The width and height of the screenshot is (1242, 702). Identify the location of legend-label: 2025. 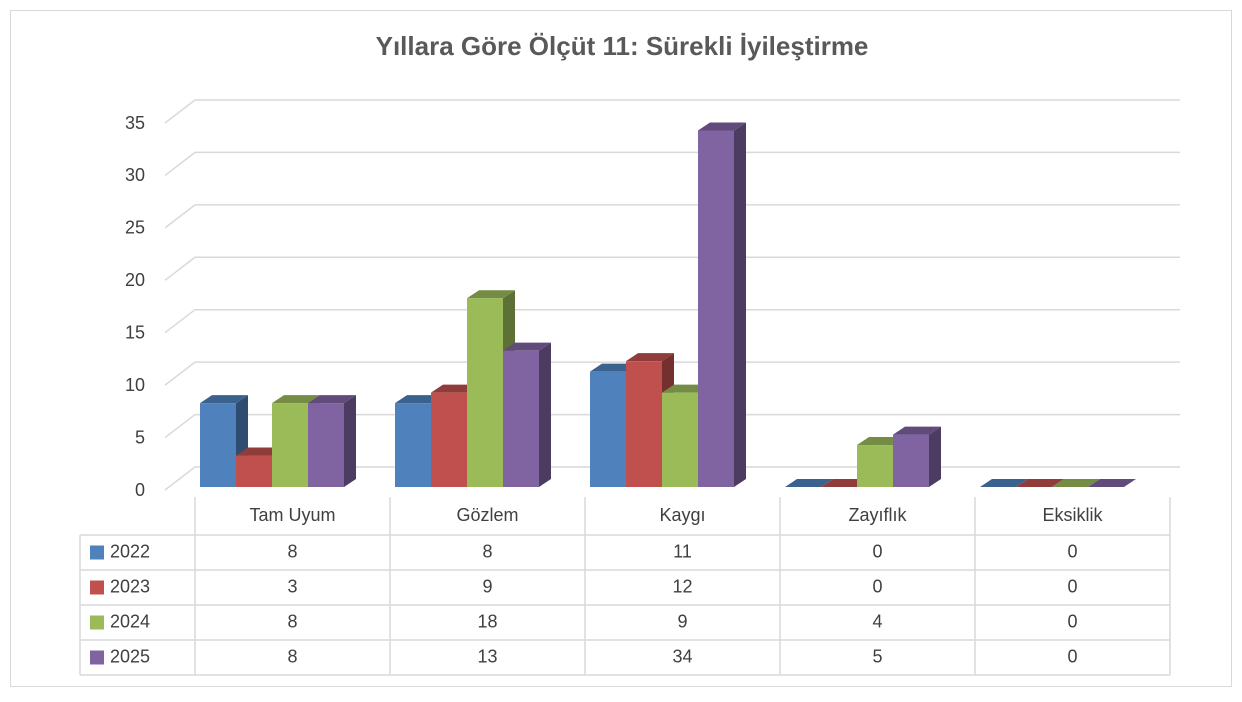
(130, 656).